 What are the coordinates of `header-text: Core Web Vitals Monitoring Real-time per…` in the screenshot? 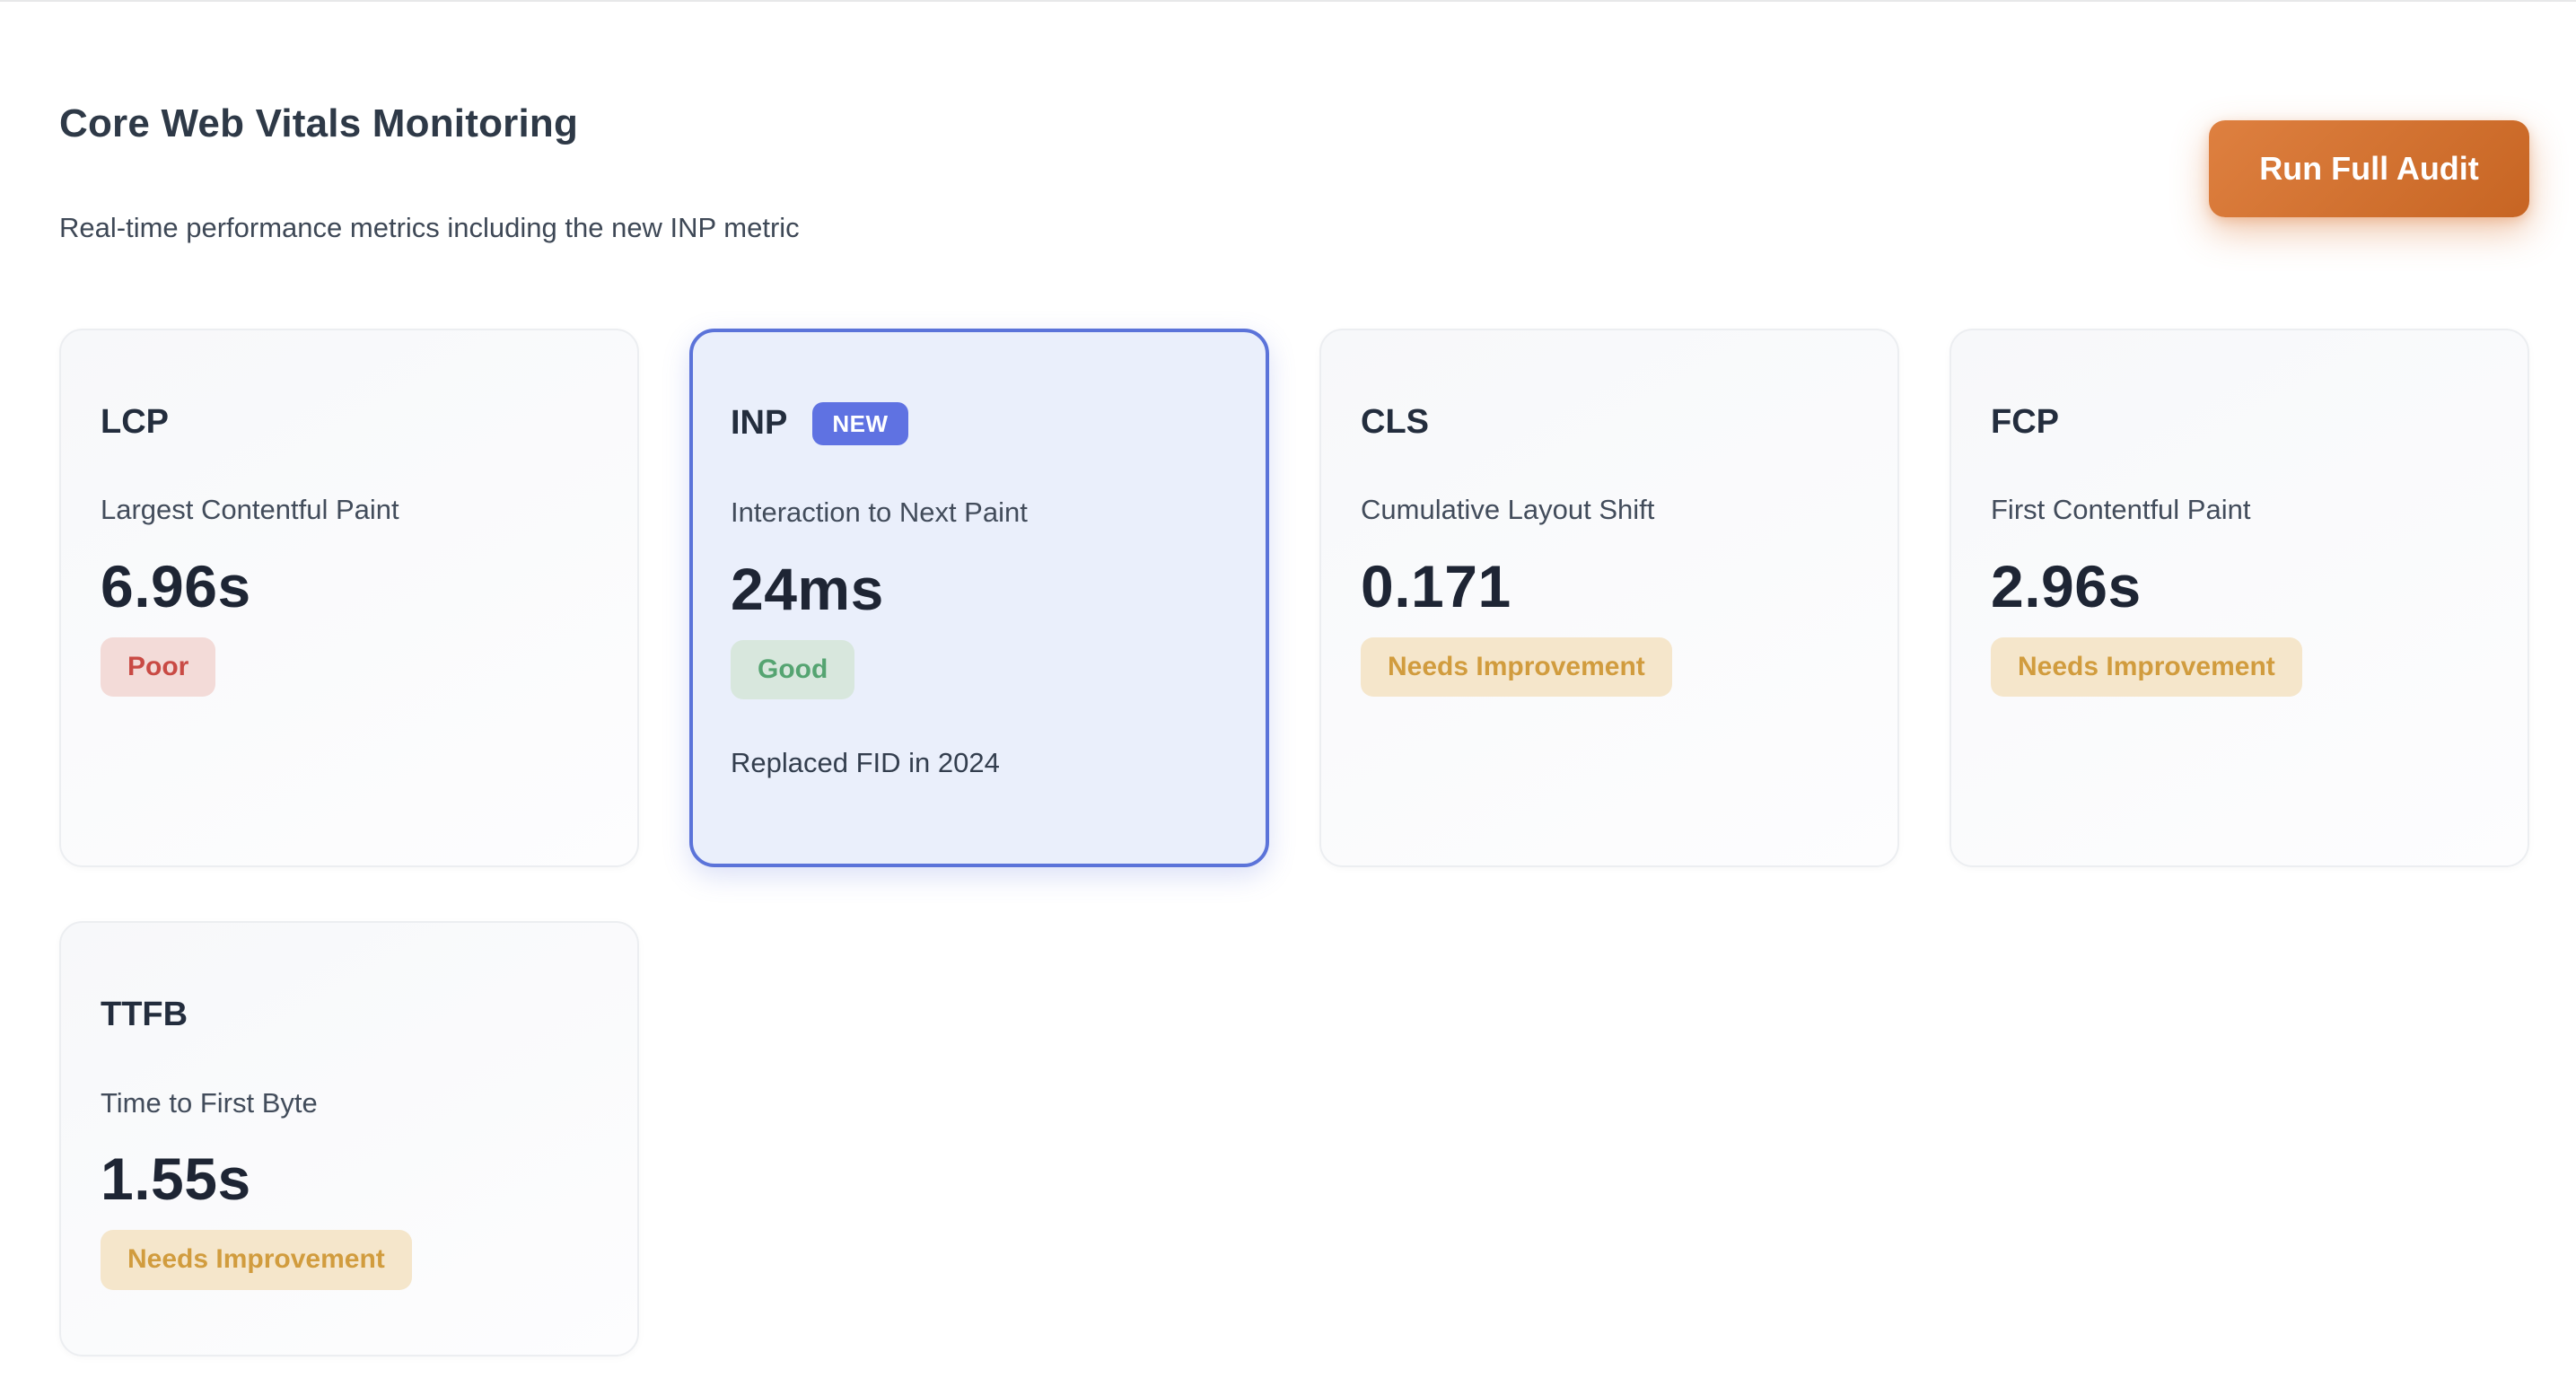 It's located at (429, 174).